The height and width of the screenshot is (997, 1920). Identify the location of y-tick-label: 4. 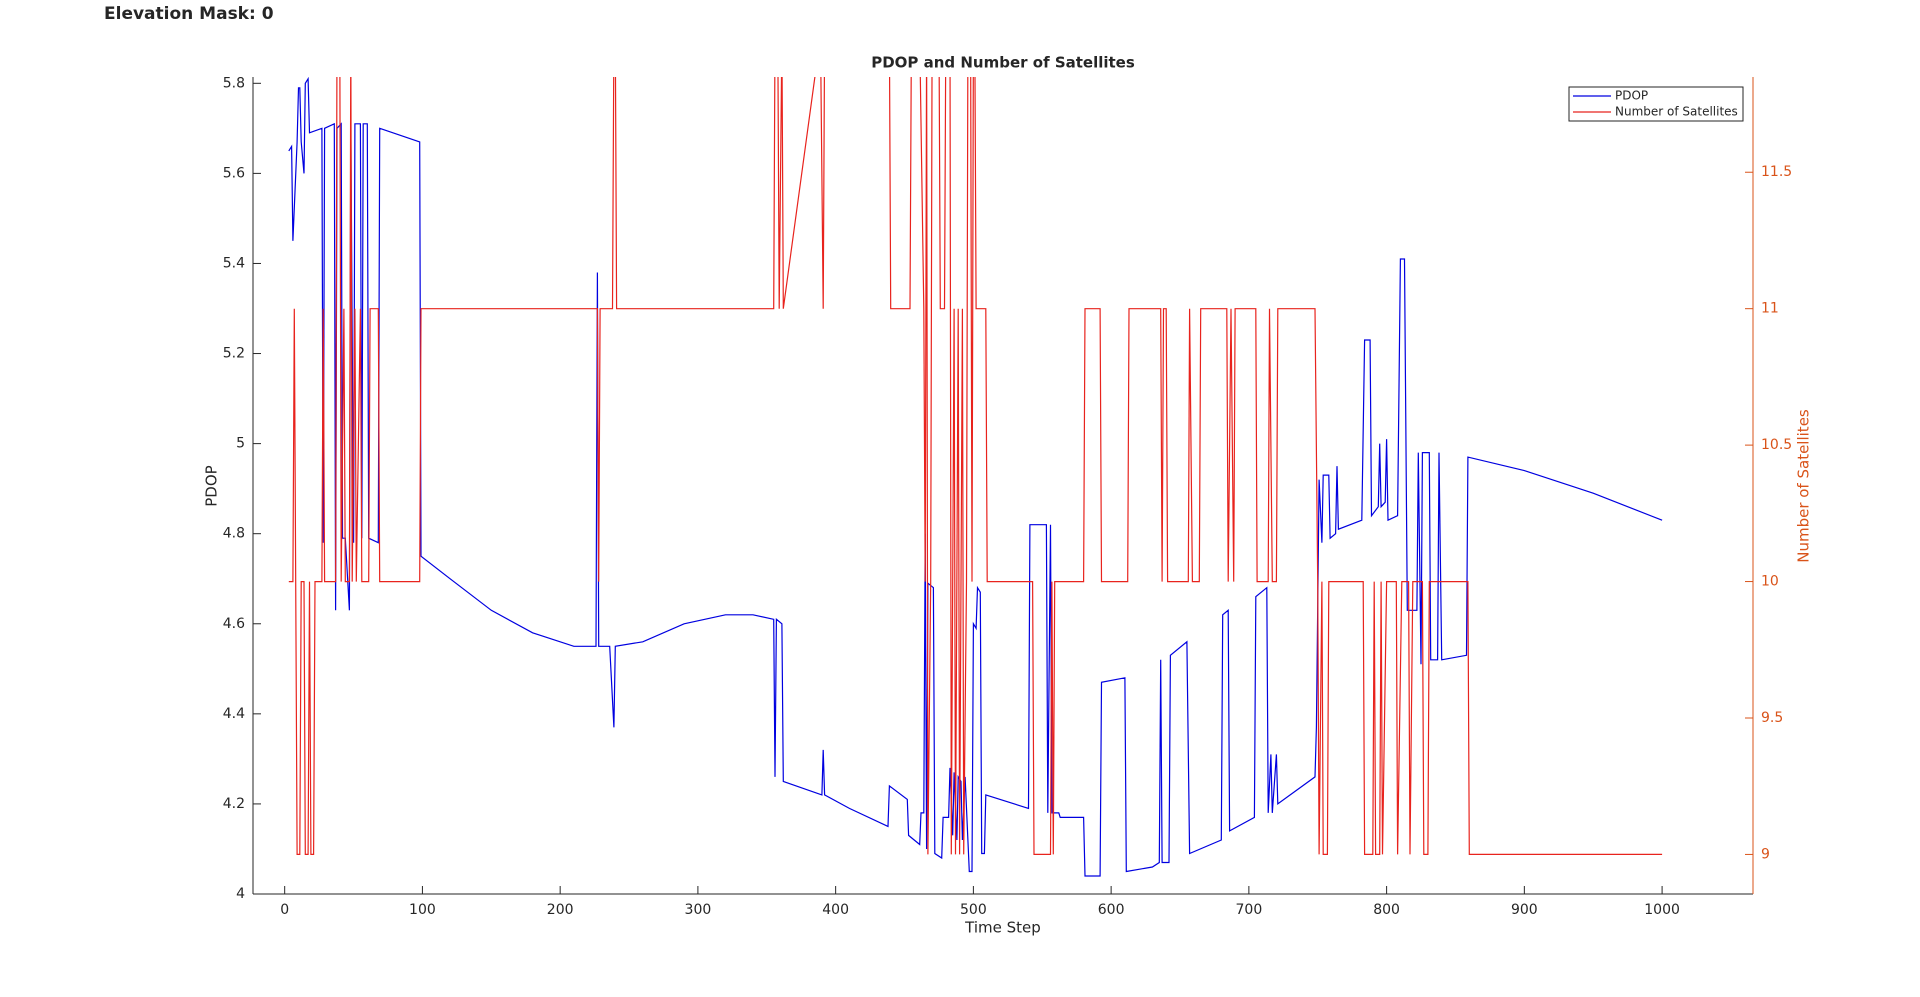
(240, 894).